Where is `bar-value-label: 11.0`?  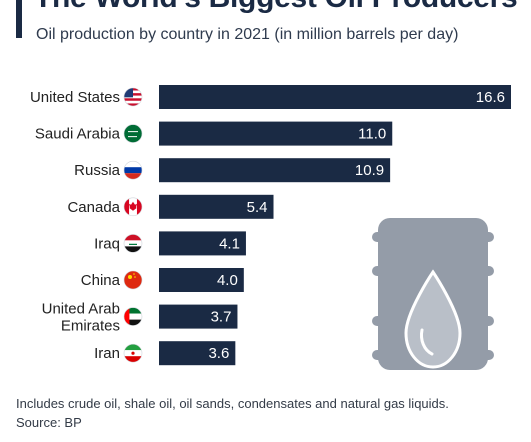
bar-value-label: 11.0 is located at coordinates (372, 134).